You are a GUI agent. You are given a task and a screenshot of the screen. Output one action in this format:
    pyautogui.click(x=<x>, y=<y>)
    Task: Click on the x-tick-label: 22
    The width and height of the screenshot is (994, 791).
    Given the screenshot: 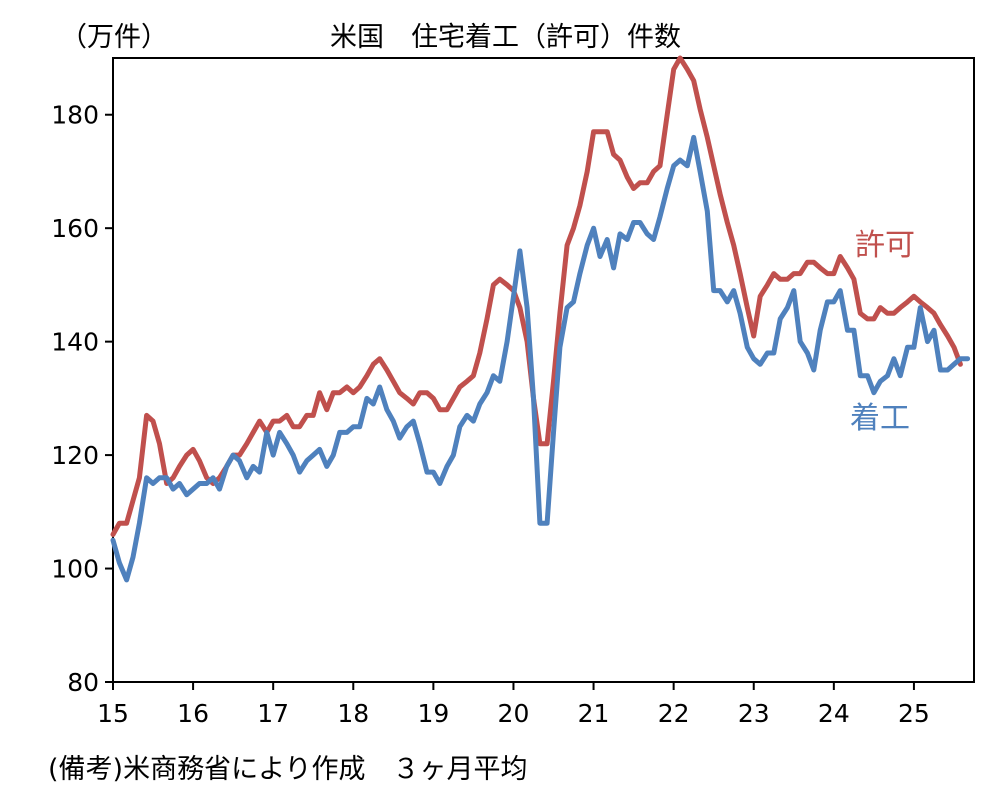 What is the action you would take?
    pyautogui.click(x=674, y=713)
    